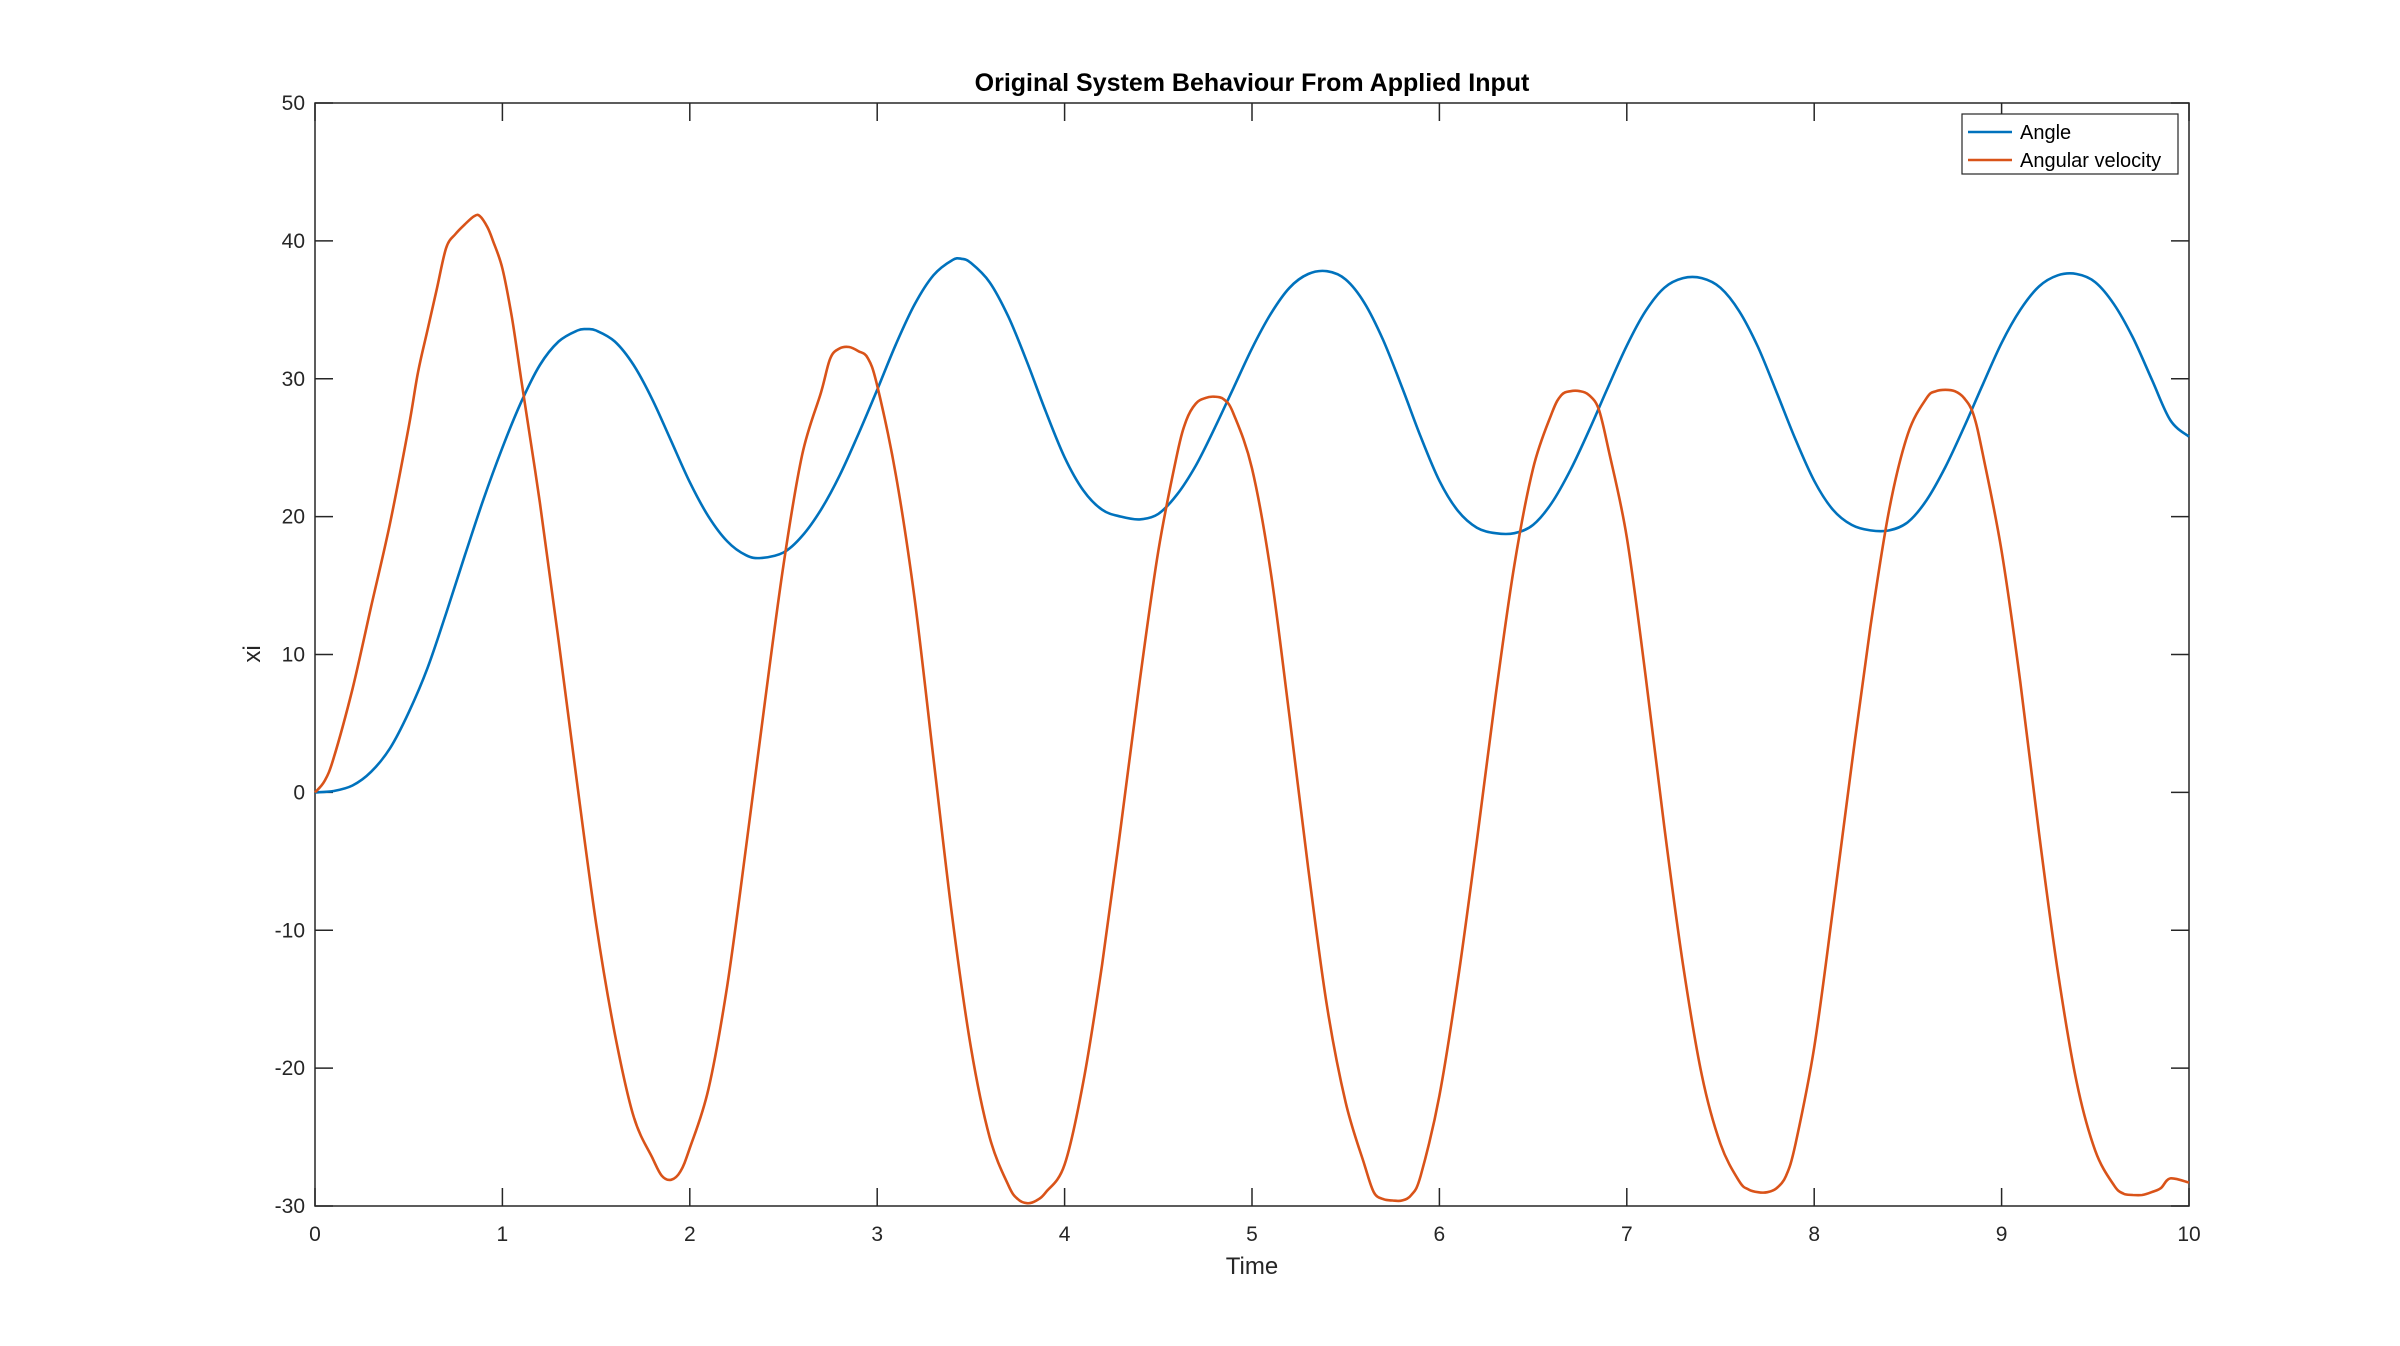  I want to click on legend-box, so click(2070, 144).